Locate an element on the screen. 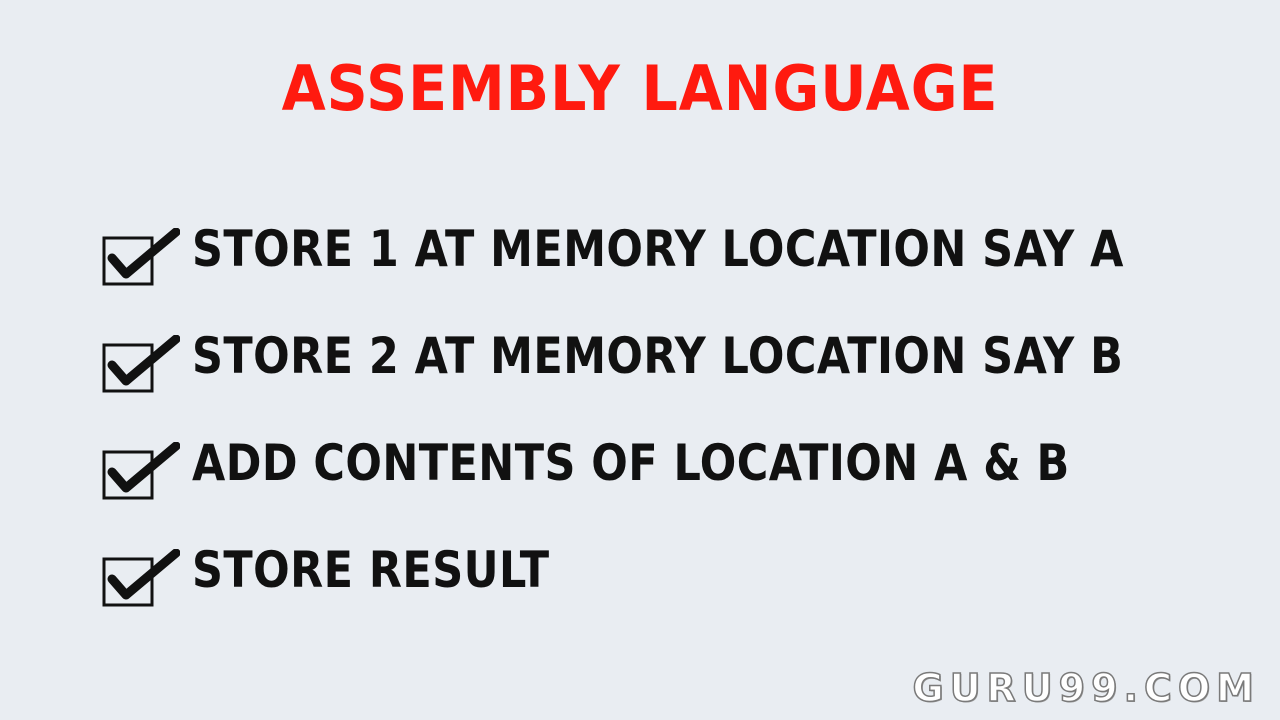  checklist-item-text: STORE 1 AT MEMORY LOCATION SAY A is located at coordinates (658, 249).